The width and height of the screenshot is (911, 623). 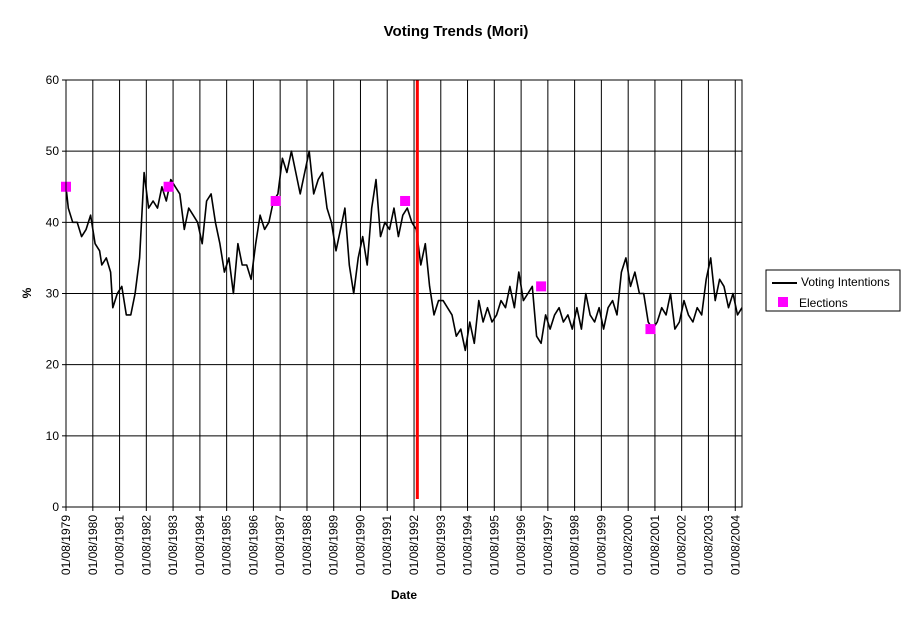 I want to click on x-tick-label: 01/08/1987, so click(x=280, y=545).